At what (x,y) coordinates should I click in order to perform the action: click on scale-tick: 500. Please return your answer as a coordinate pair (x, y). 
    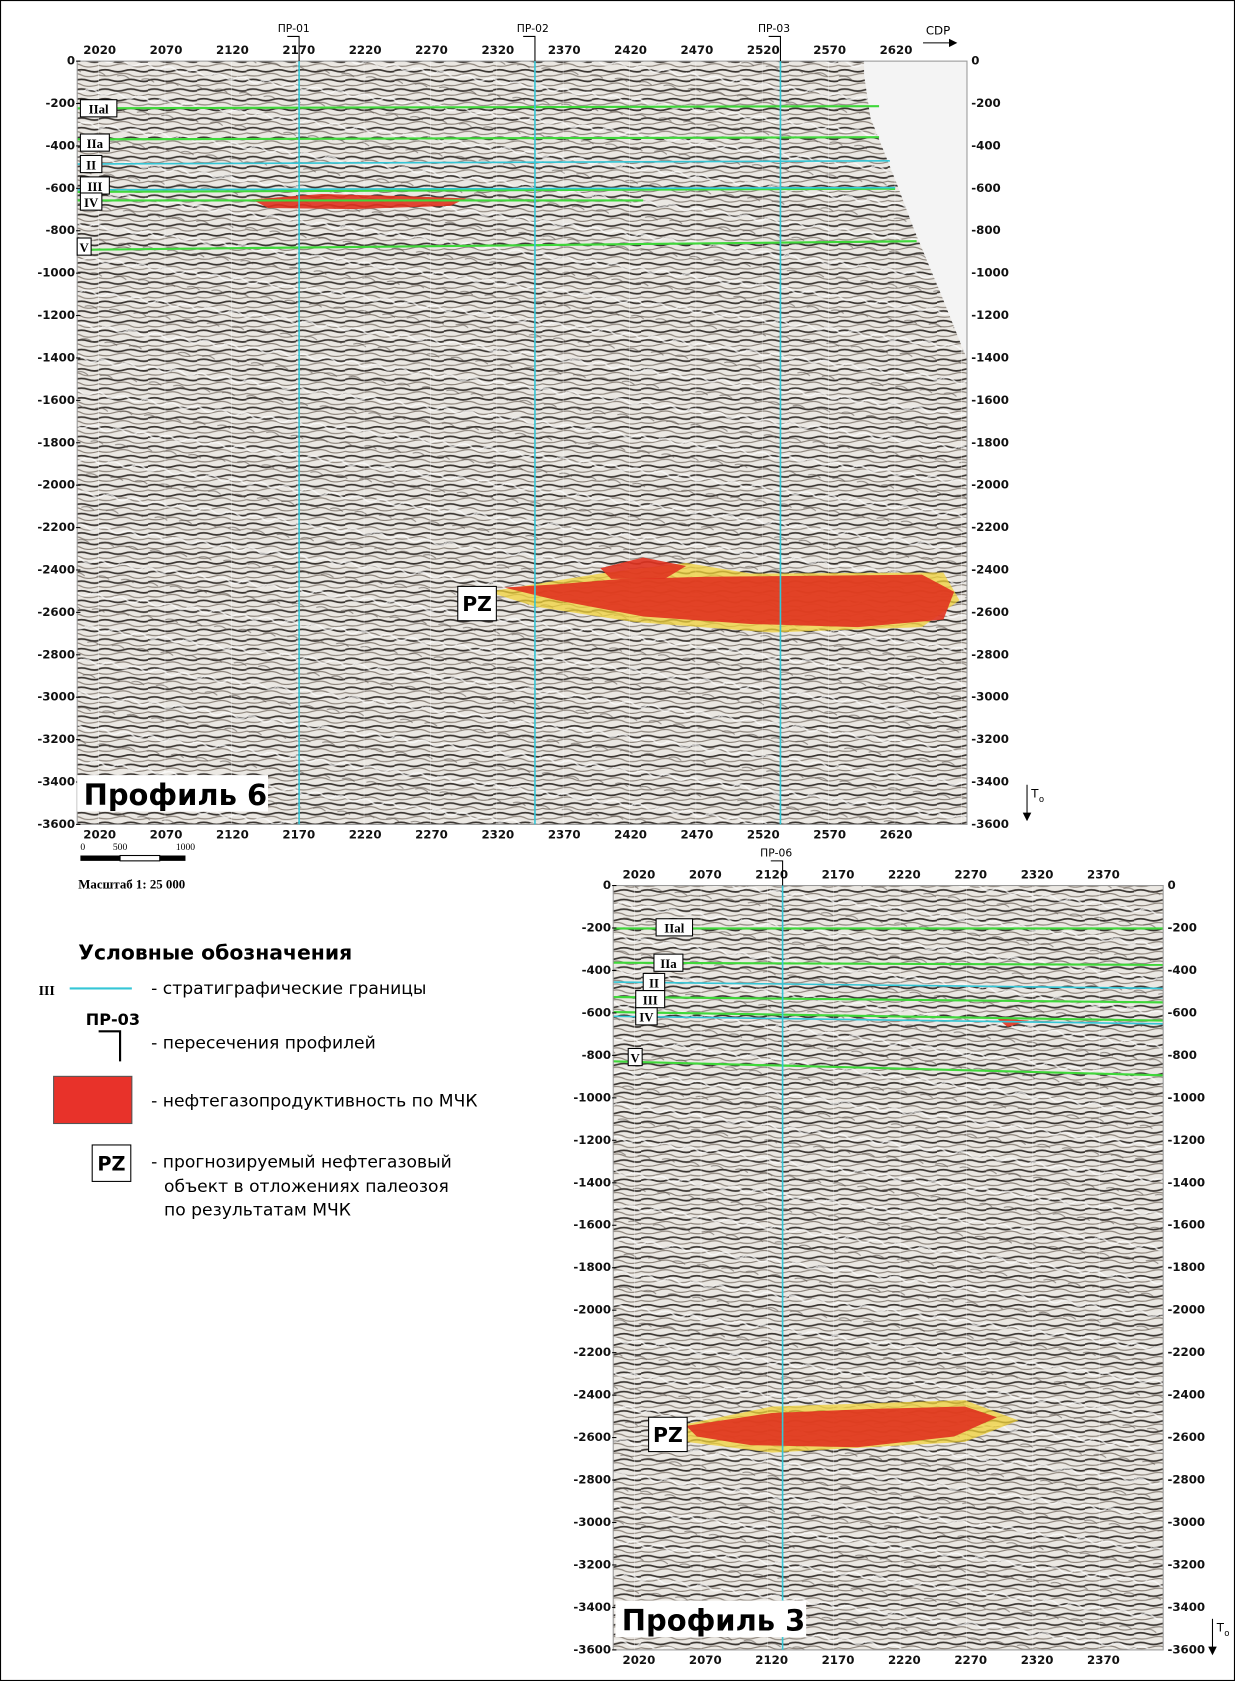
    Looking at the image, I should click on (120, 847).